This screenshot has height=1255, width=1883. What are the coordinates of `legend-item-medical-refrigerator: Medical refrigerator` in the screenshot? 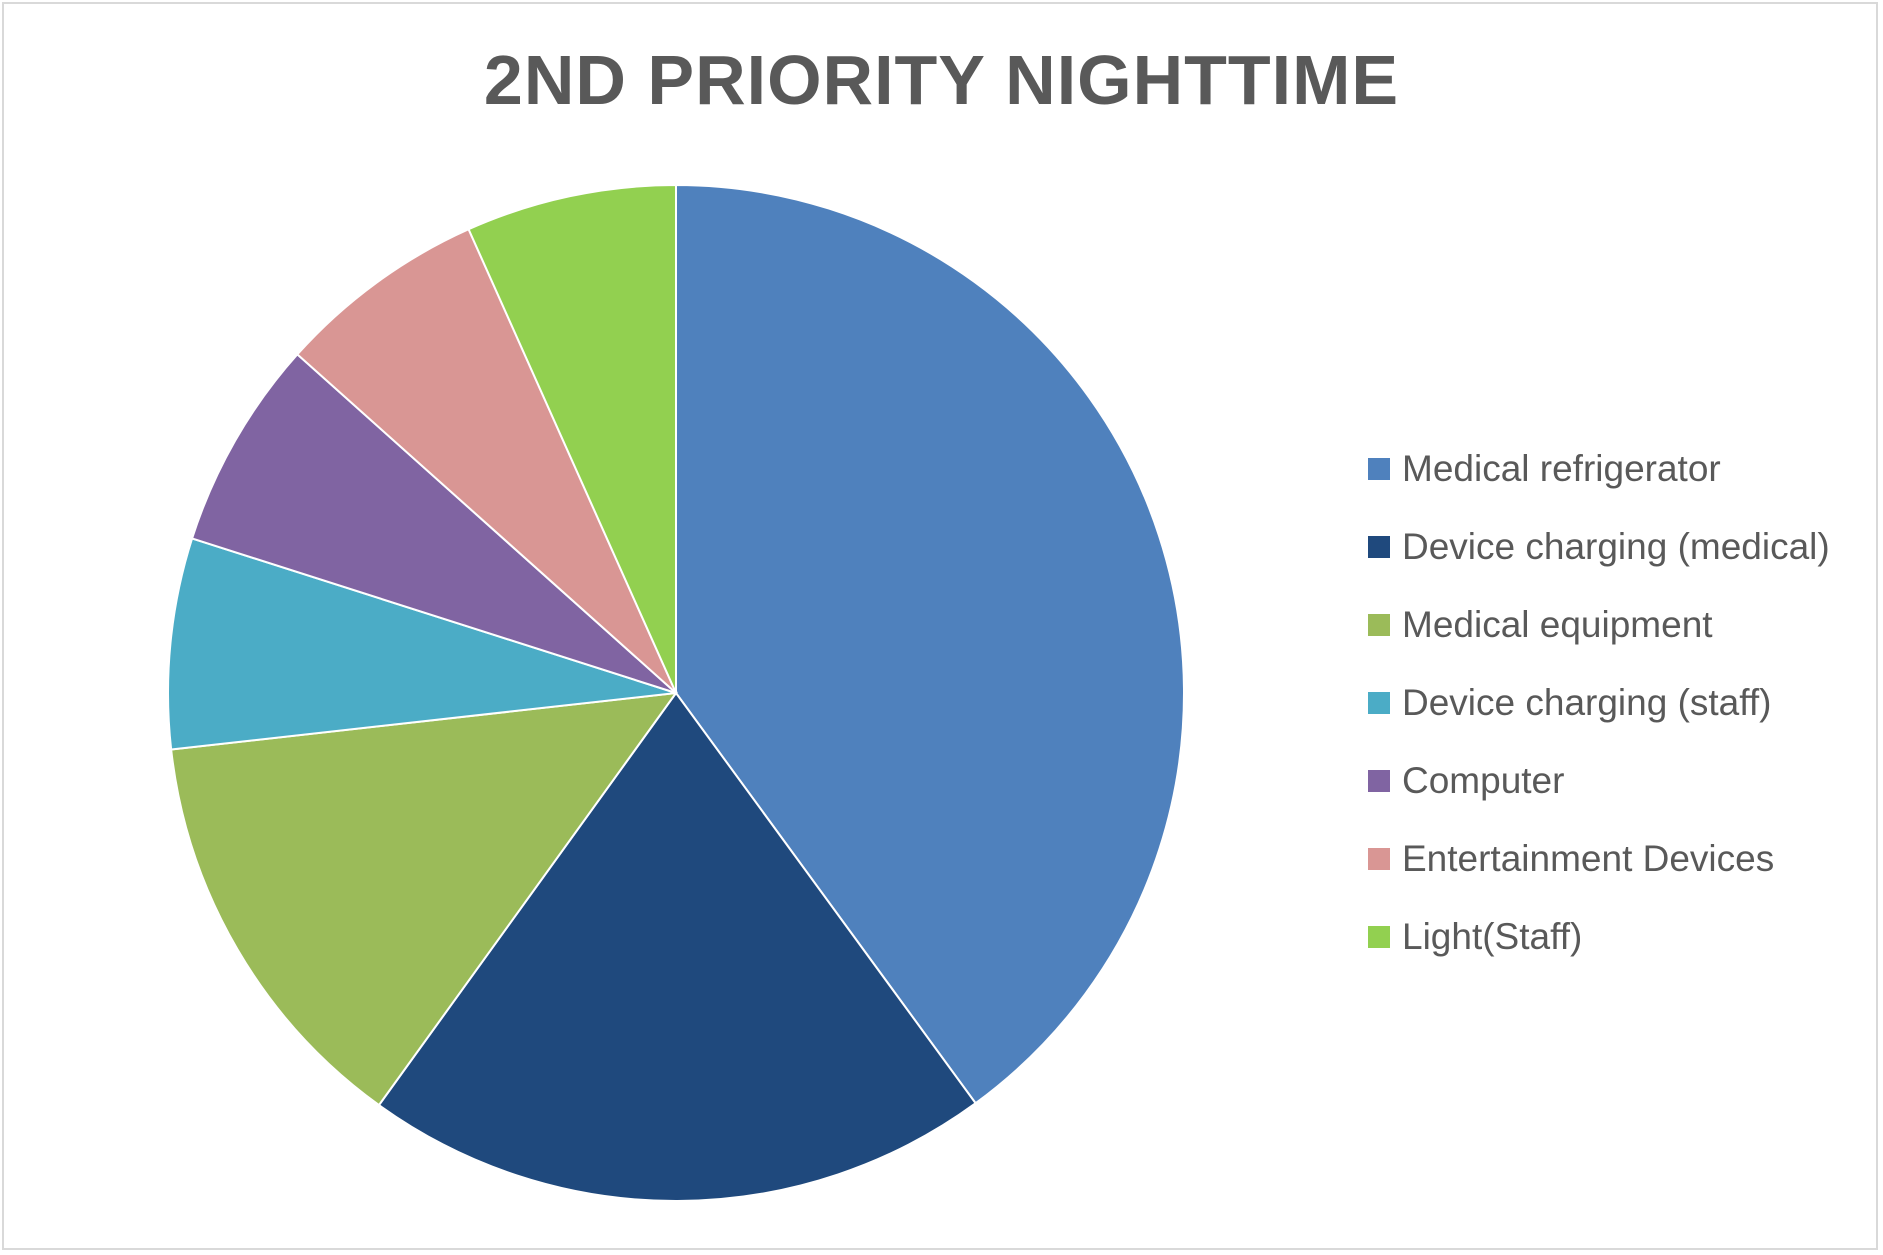 It's located at (1599, 469).